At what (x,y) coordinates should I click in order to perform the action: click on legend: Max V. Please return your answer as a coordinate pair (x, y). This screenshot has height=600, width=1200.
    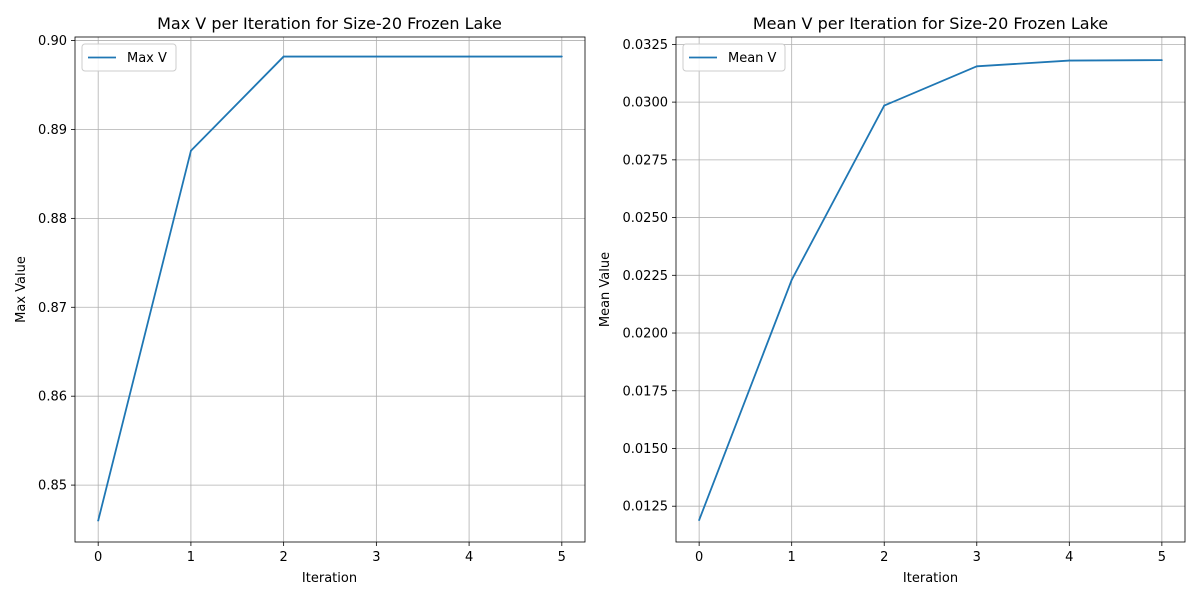
    Looking at the image, I should click on (129, 57).